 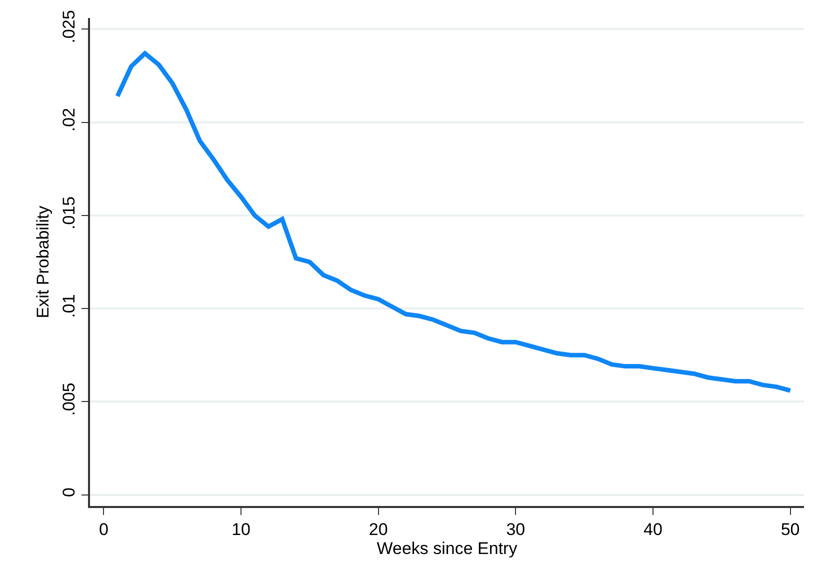 I want to click on y-axis-title: Exit Probability, so click(x=43, y=261).